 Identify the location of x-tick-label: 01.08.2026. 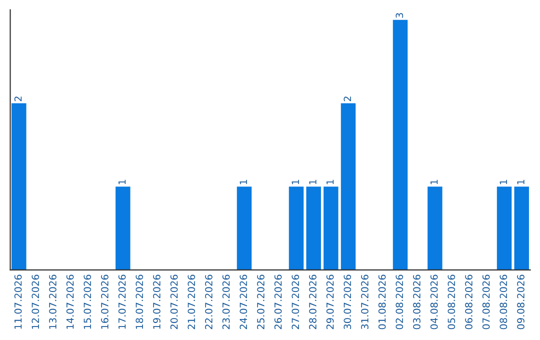
(382, 302).